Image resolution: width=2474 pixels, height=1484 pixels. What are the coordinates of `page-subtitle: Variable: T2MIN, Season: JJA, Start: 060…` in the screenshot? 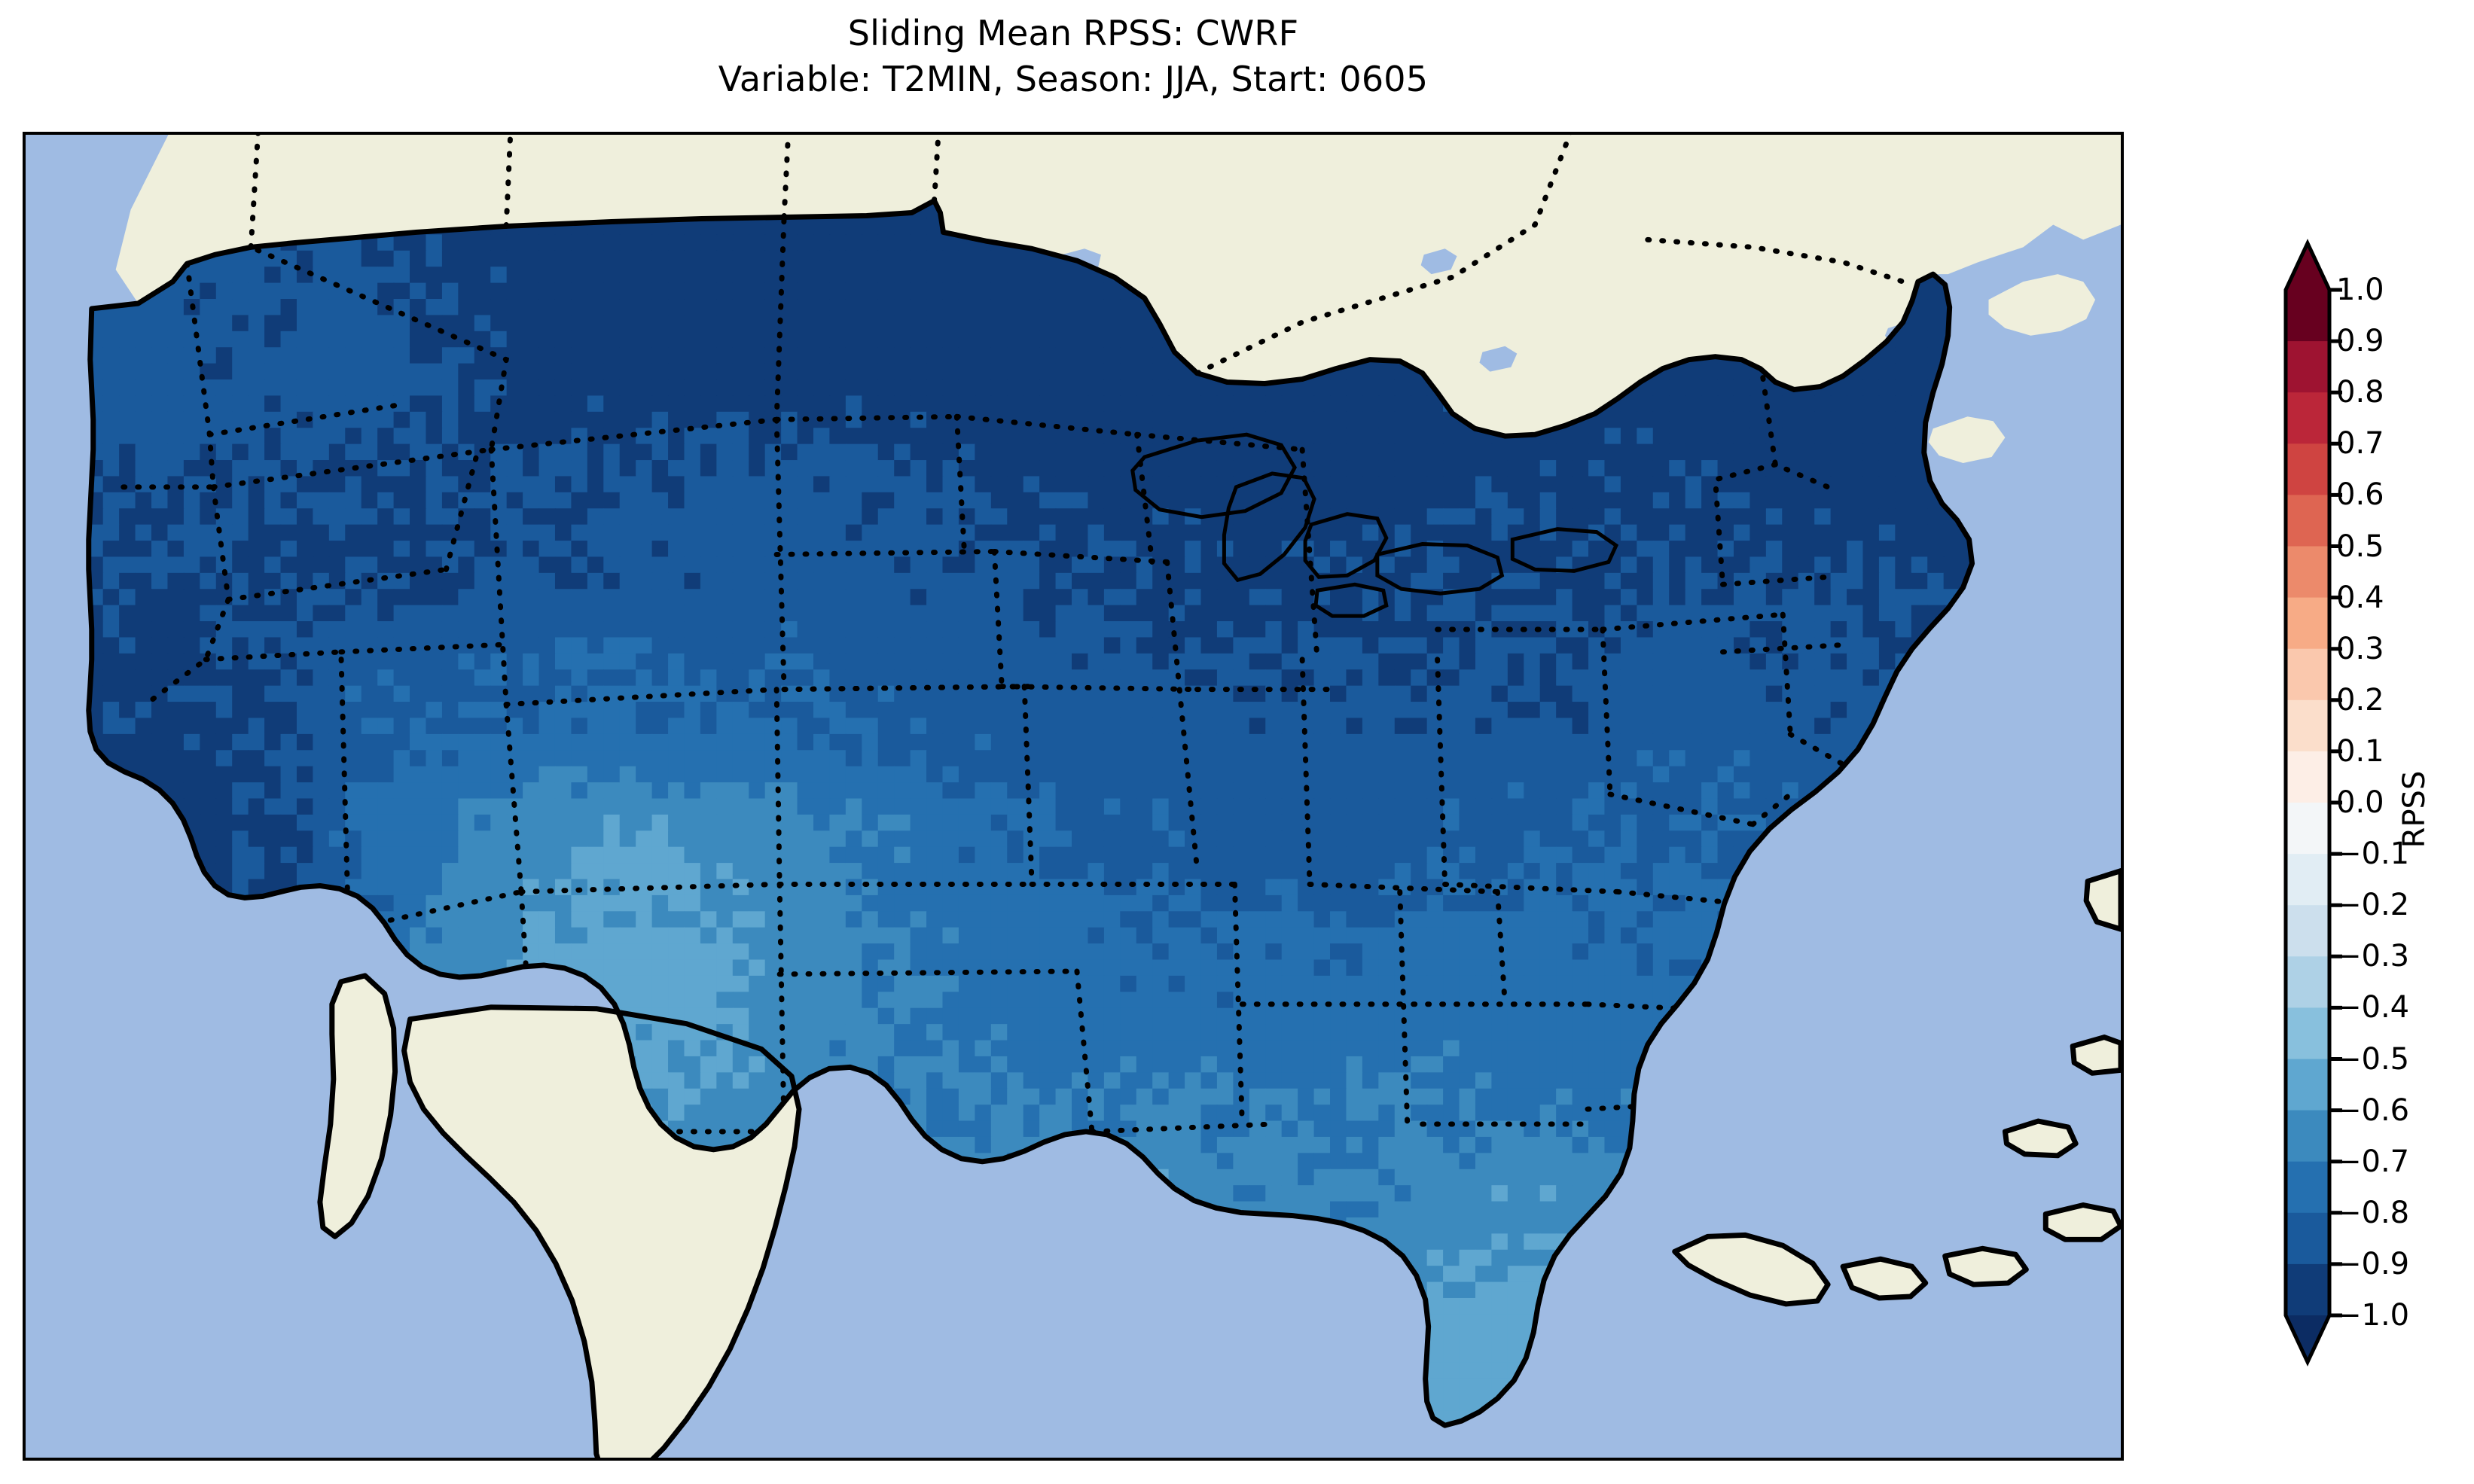 It's located at (1073, 78).